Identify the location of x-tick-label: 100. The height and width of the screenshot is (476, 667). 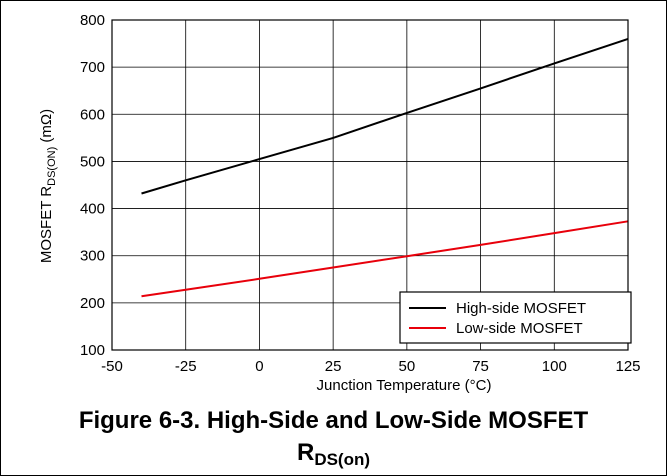
(554, 366).